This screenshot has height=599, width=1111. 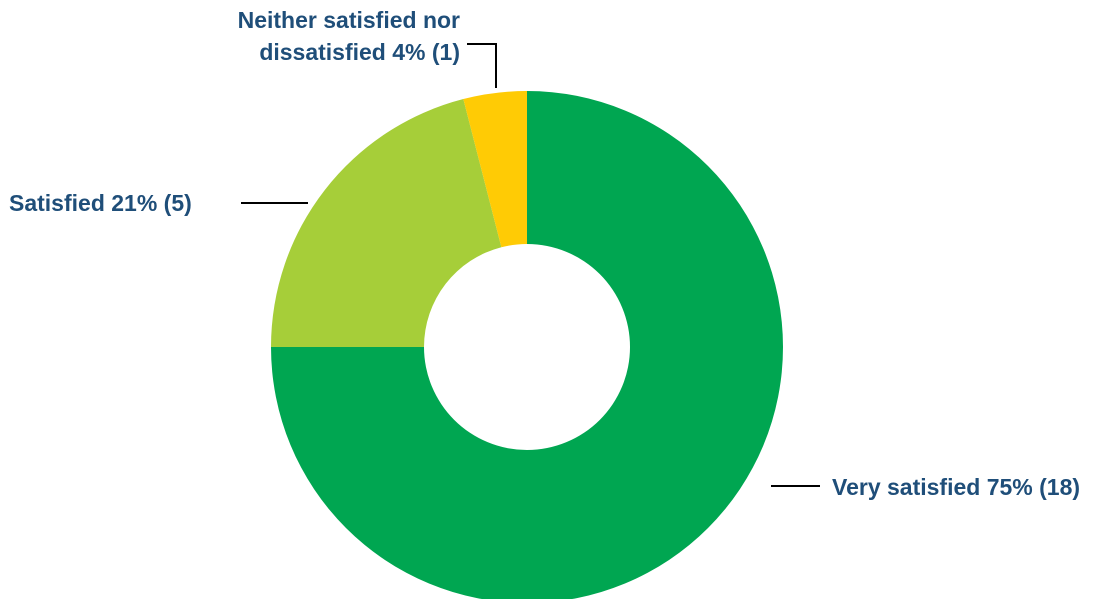 I want to click on slice-satisfied, so click(x=386, y=223).